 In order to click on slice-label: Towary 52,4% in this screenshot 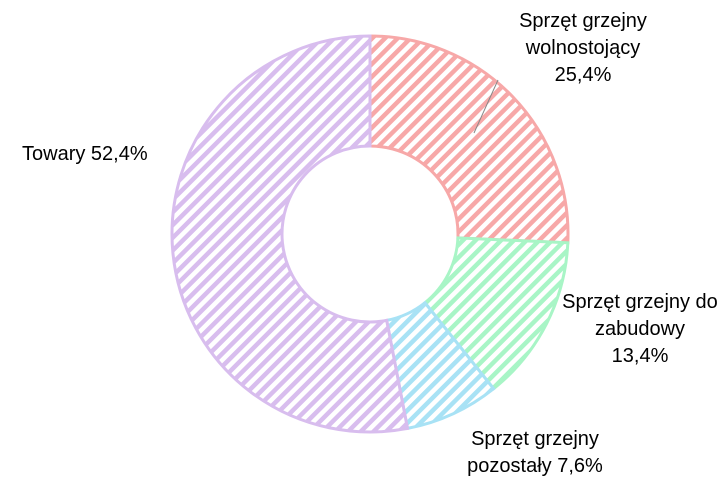, I will do `click(85, 154)`.